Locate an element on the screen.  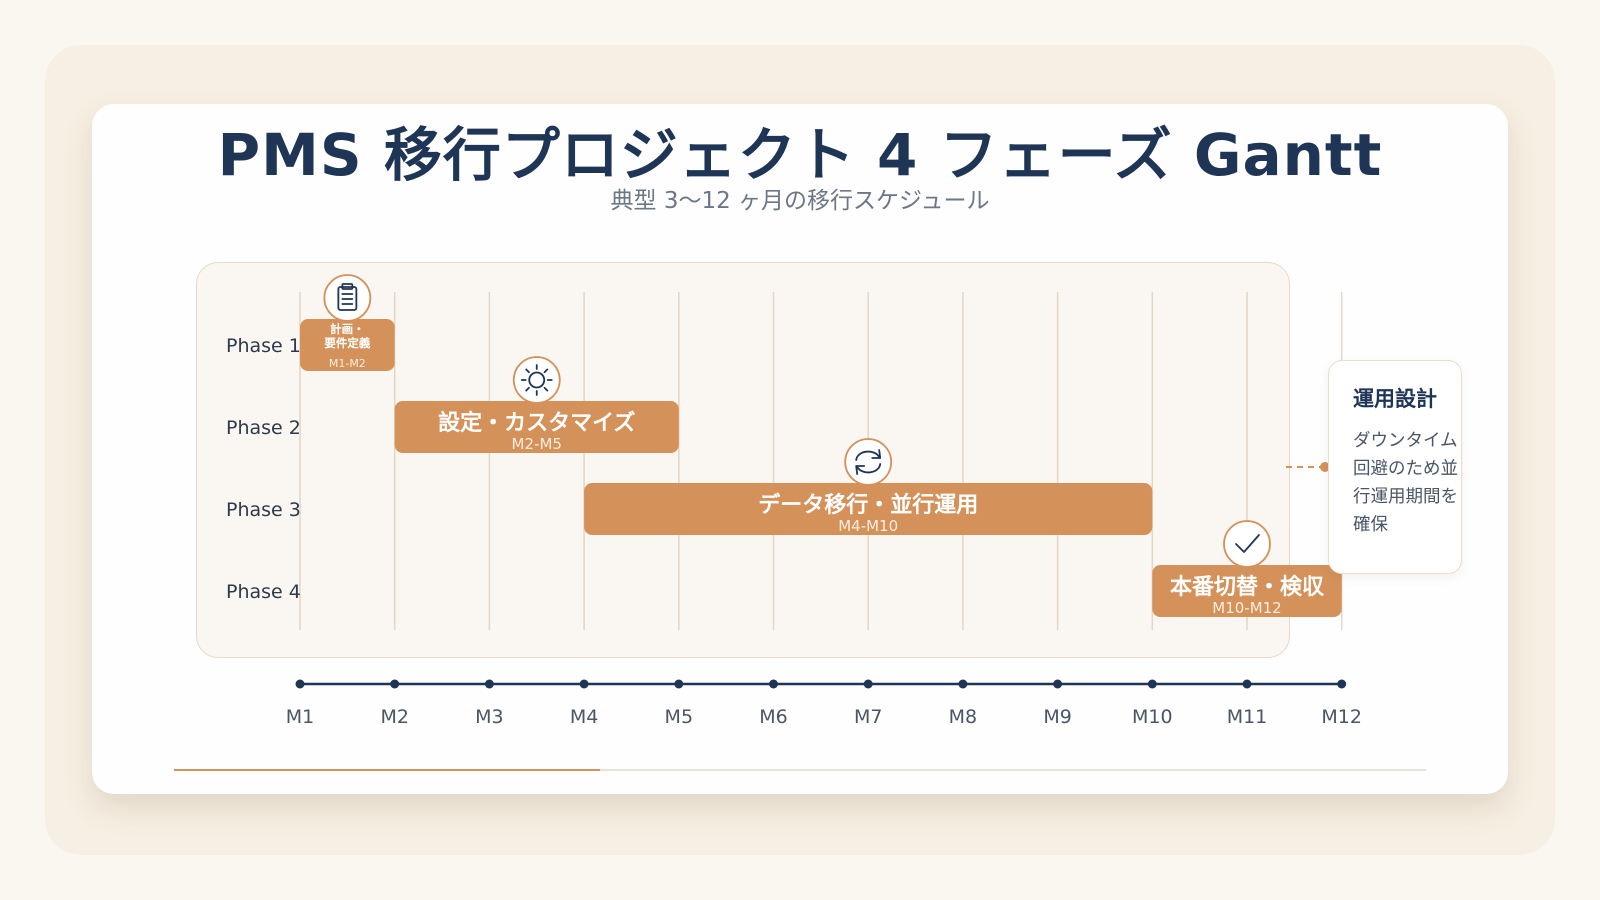
phase-label: Phase 1 is located at coordinates (263, 346).